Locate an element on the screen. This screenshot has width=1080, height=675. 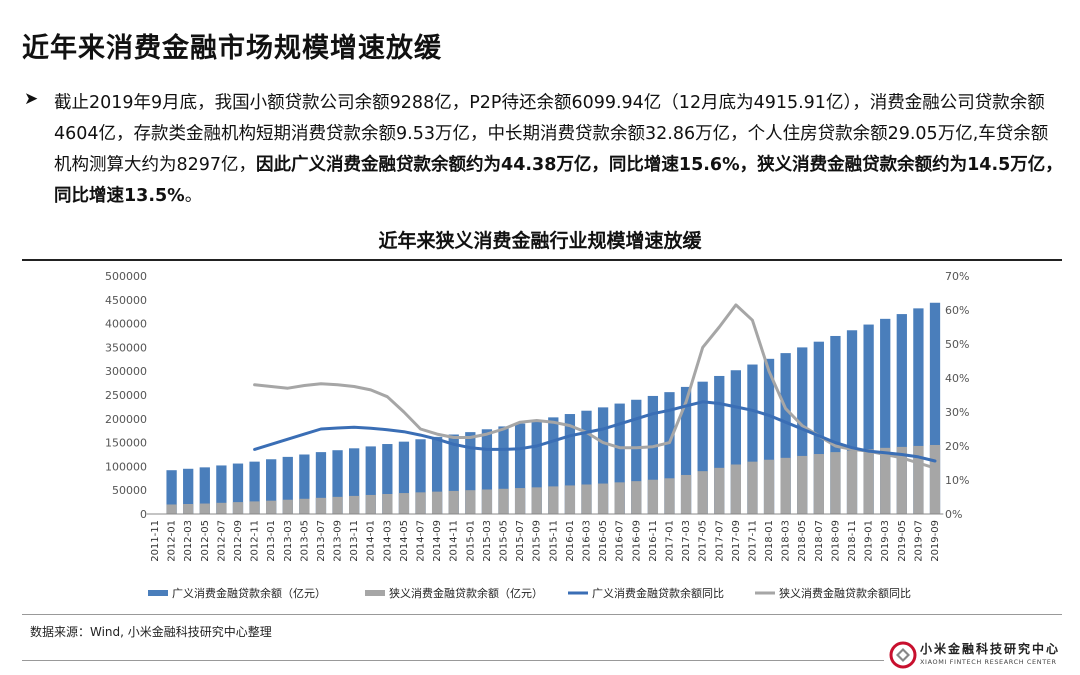
left-axis-tick-label: 0 is located at coordinates (143, 514).